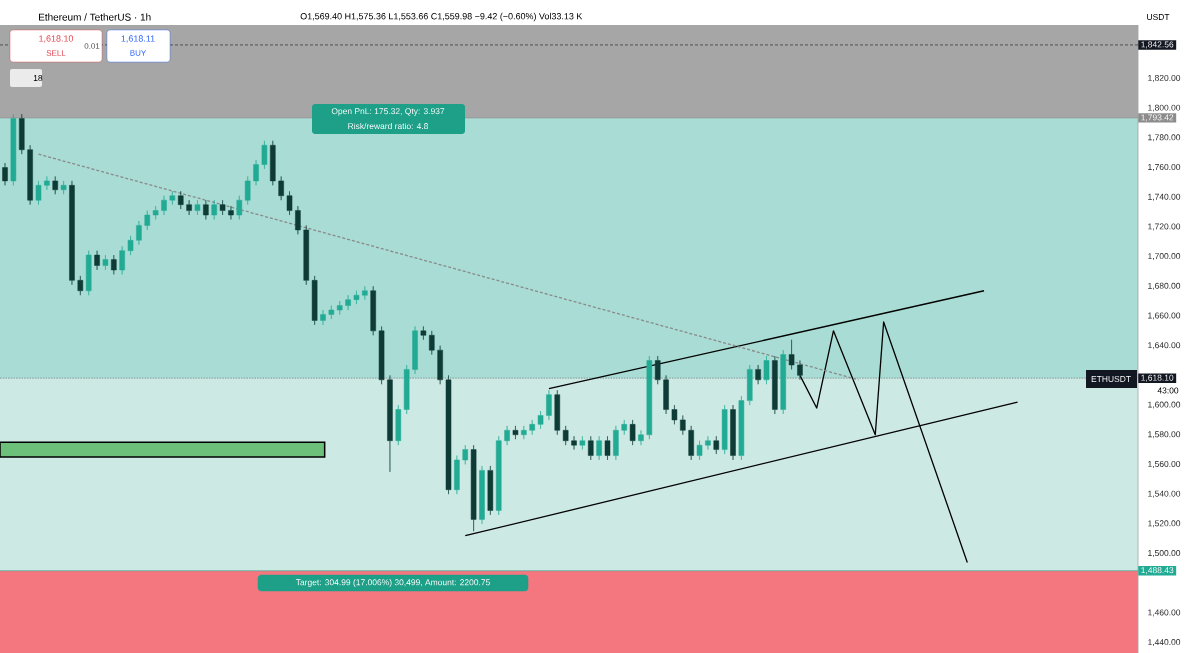 The image size is (1200, 653). Describe the element at coordinates (1164, 168) in the screenshot. I see `y-tick-label: 1,760.00` at that location.